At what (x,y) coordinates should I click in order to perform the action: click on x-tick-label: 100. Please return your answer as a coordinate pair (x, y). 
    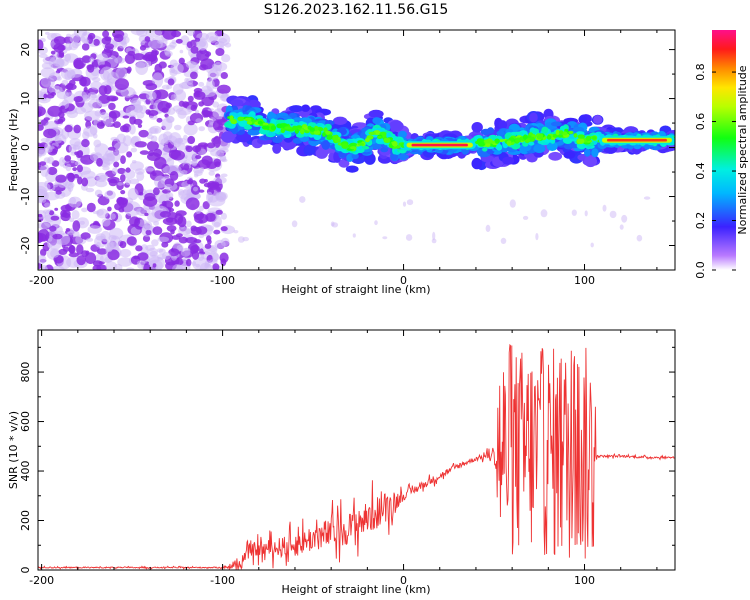
    Looking at the image, I should click on (584, 280).